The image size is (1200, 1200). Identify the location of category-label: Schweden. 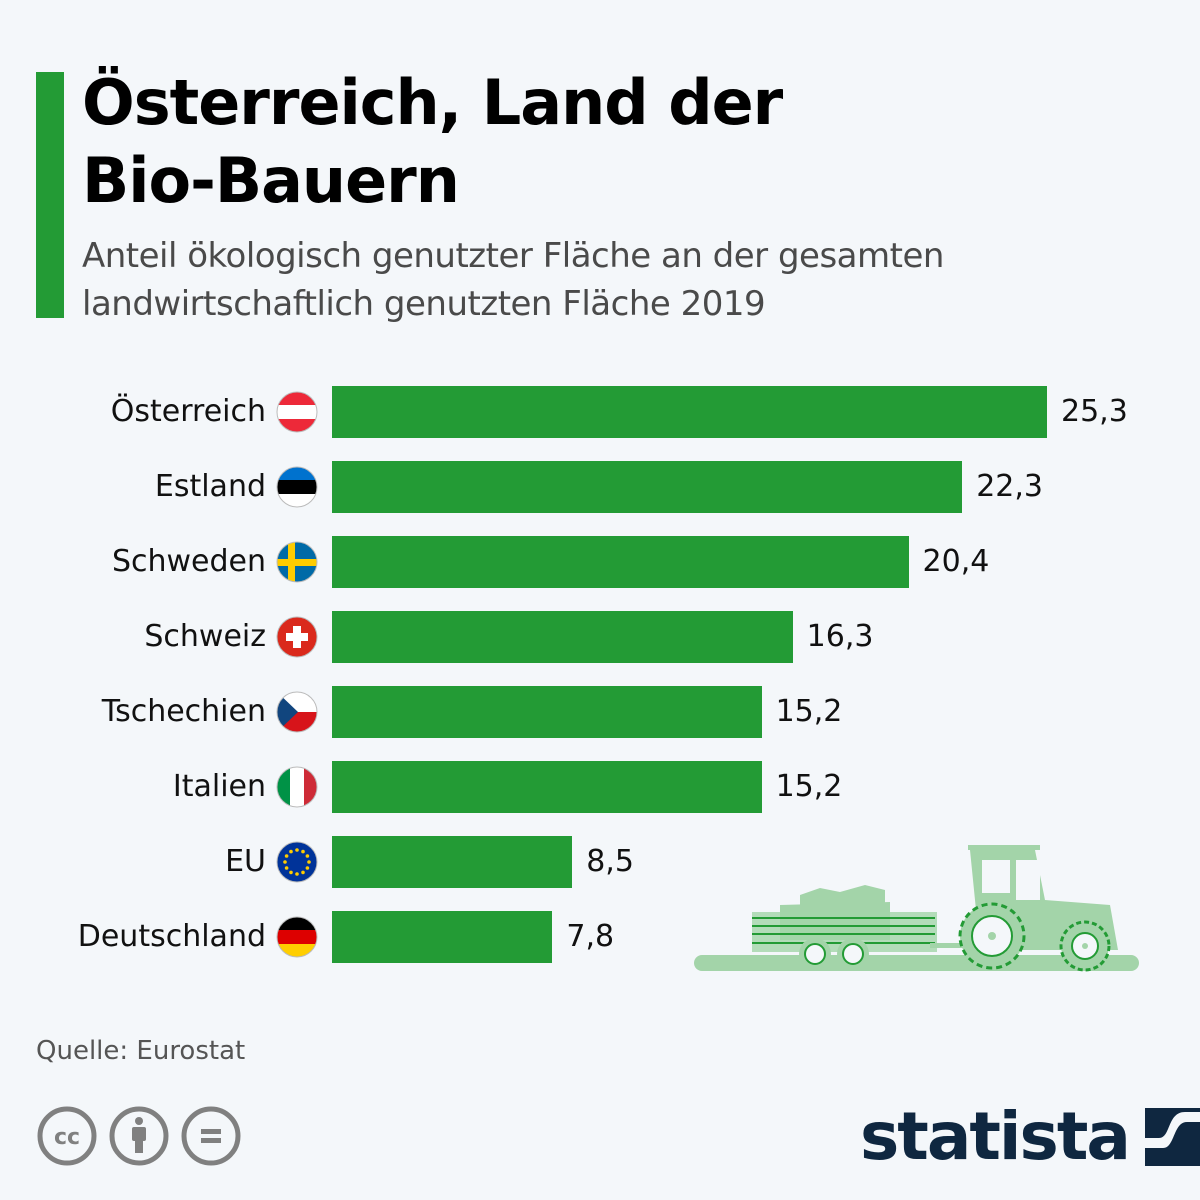
(188, 561).